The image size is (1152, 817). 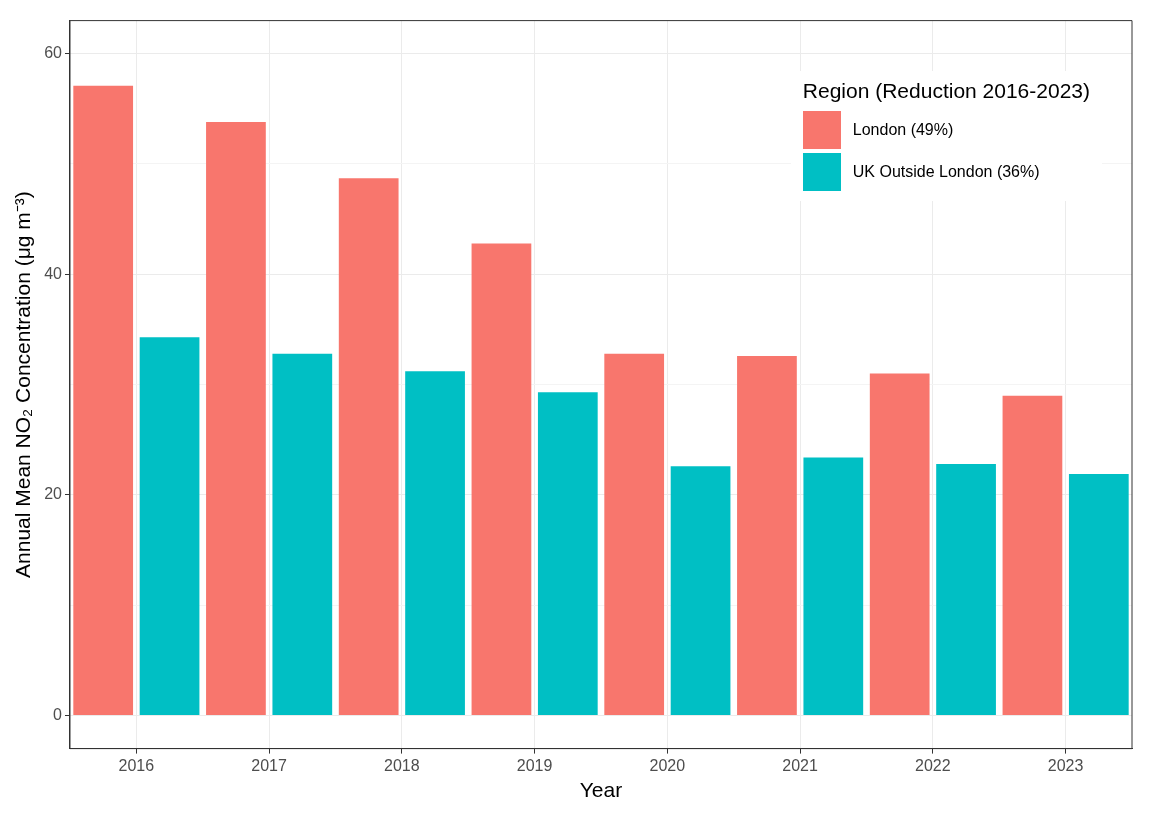 I want to click on legend-label: UK Outside London (36%), so click(x=946, y=171).